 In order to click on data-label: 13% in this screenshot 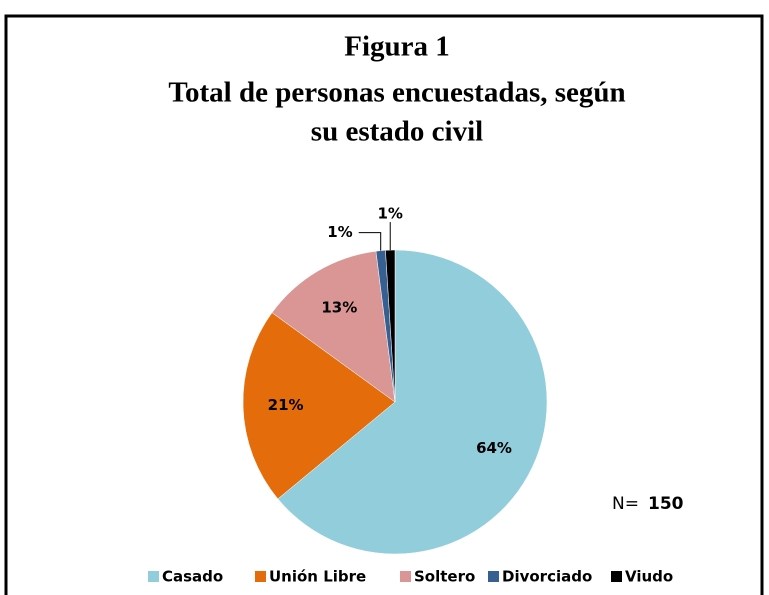, I will do `click(339, 307)`.